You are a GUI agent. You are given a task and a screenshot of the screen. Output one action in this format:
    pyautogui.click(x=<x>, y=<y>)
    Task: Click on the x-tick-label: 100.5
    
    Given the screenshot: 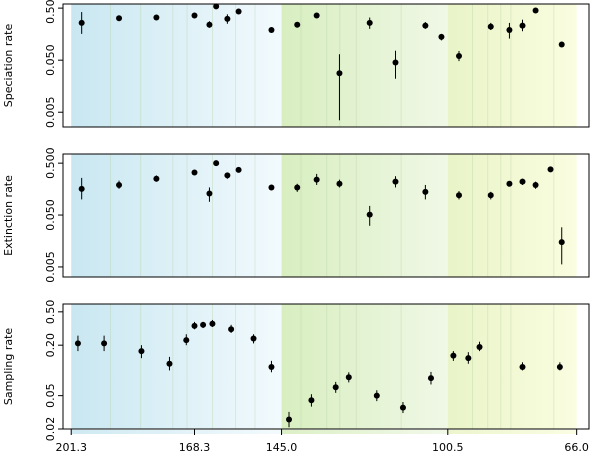 What is the action you would take?
    pyautogui.click(x=448, y=447)
    